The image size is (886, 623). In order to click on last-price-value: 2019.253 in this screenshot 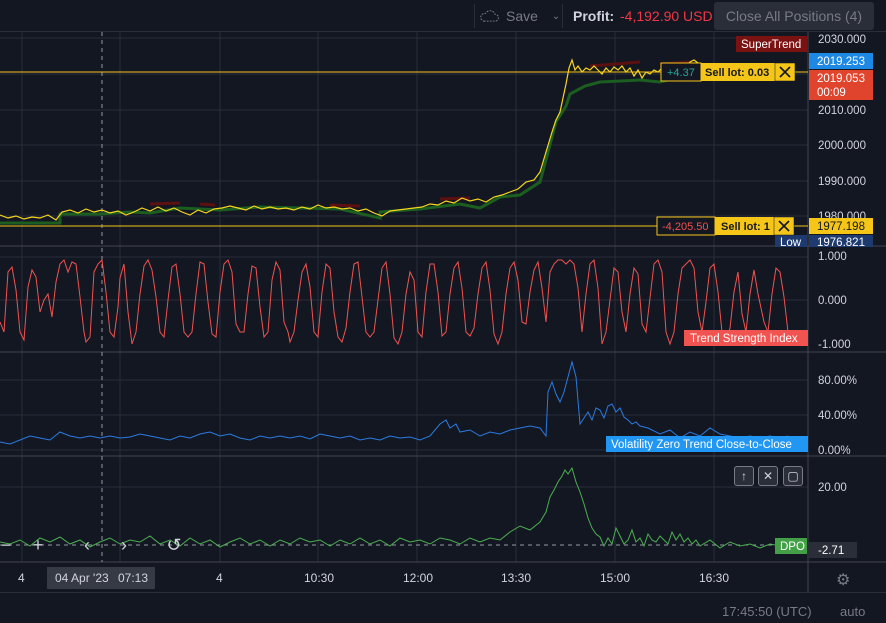, I will do `click(841, 62)`.